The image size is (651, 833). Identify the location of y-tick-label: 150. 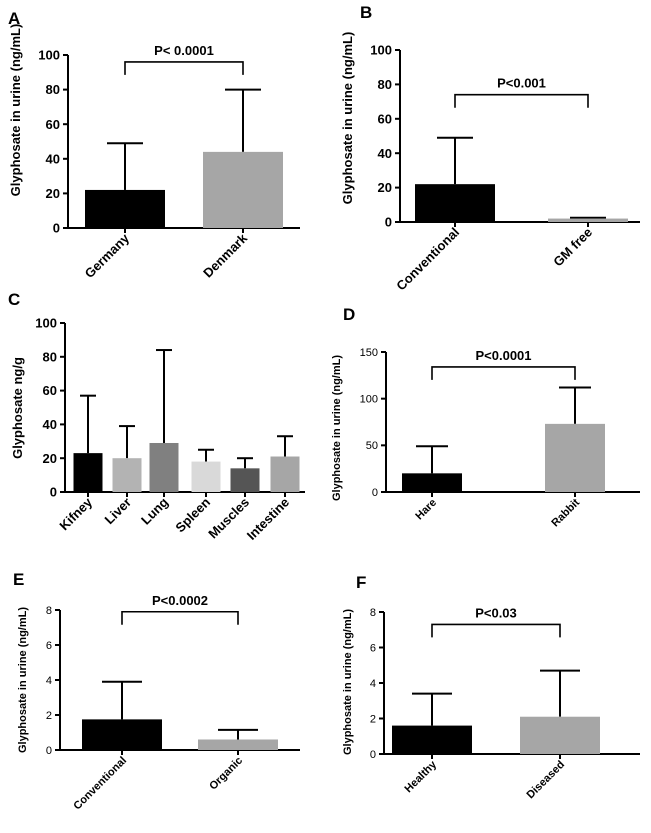
(369, 353).